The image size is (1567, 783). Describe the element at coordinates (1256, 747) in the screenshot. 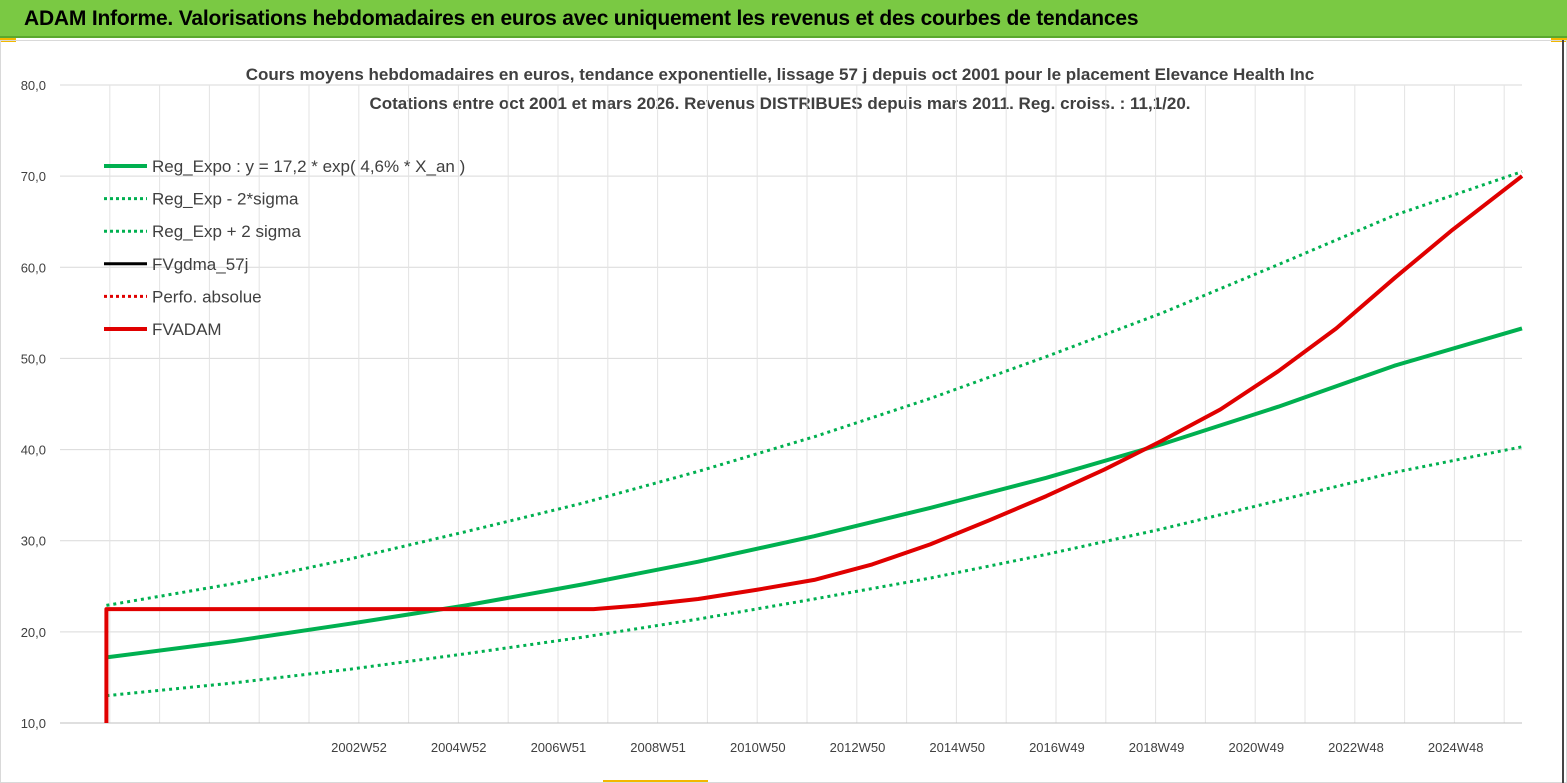

I see `x-tick-label: 2020W49` at that location.